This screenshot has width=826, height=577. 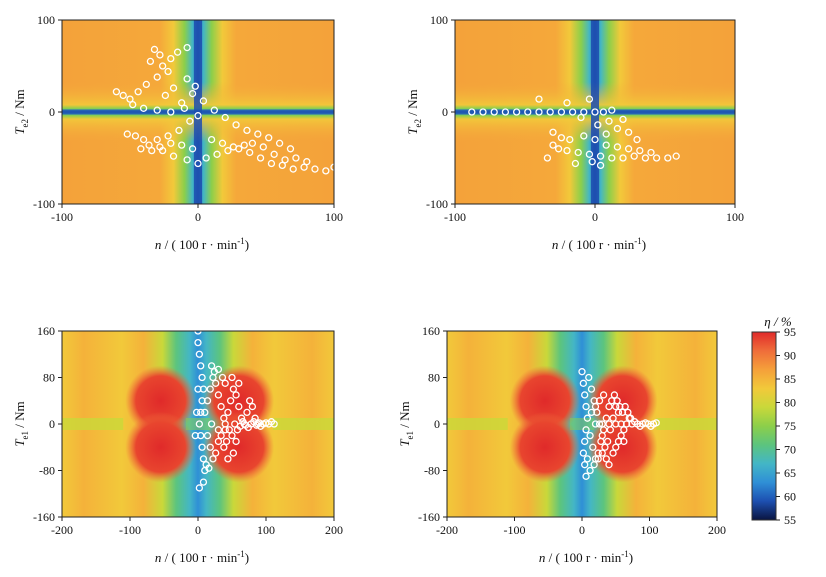 I want to click on x-tick-label: 200, so click(x=717, y=530).